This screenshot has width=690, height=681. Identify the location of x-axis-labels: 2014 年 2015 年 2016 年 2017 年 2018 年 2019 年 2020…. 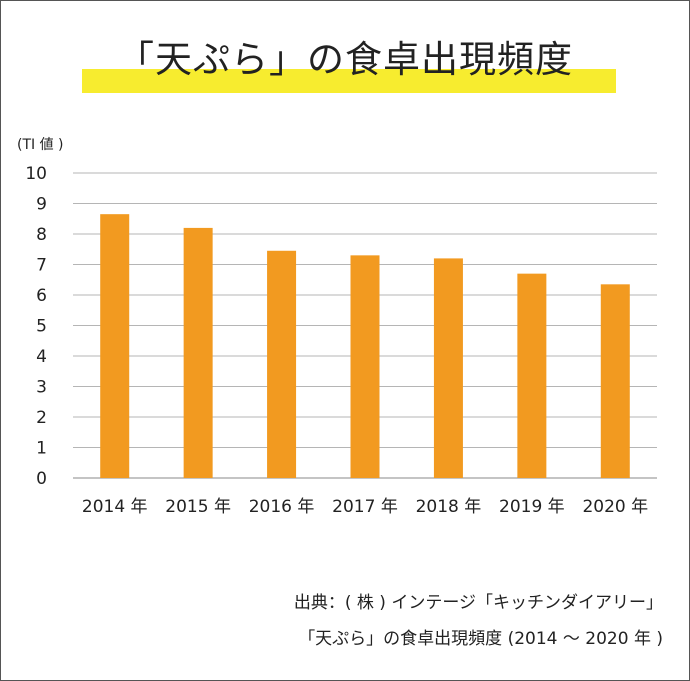
(365, 507).